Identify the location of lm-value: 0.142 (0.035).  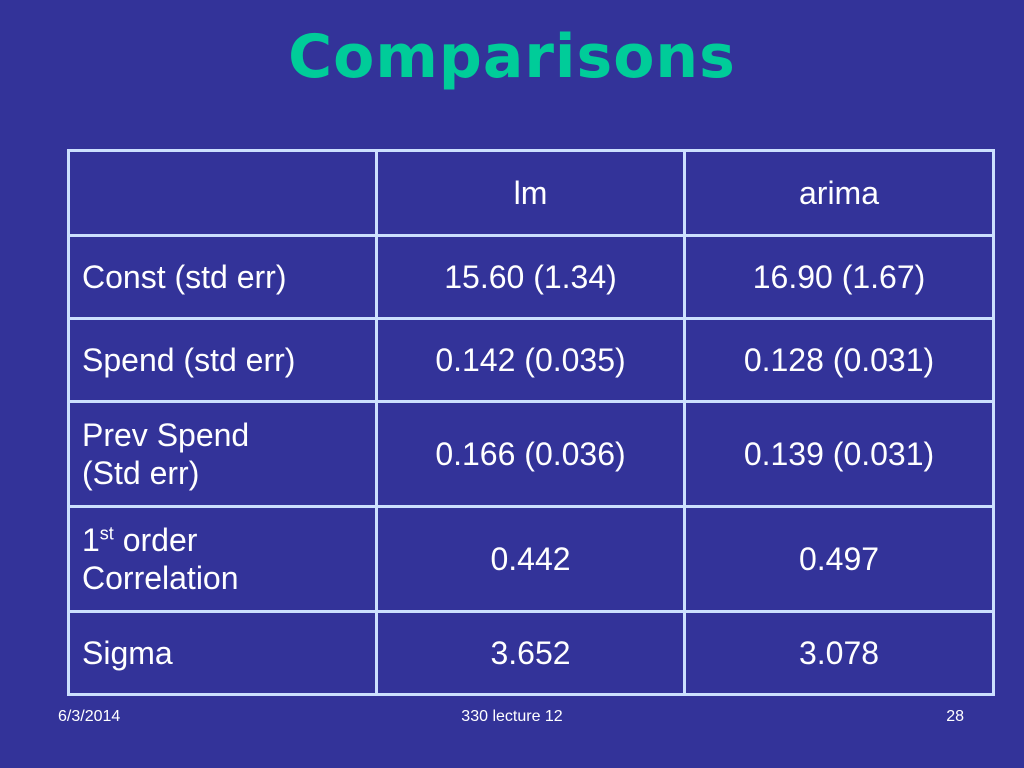
(530, 360).